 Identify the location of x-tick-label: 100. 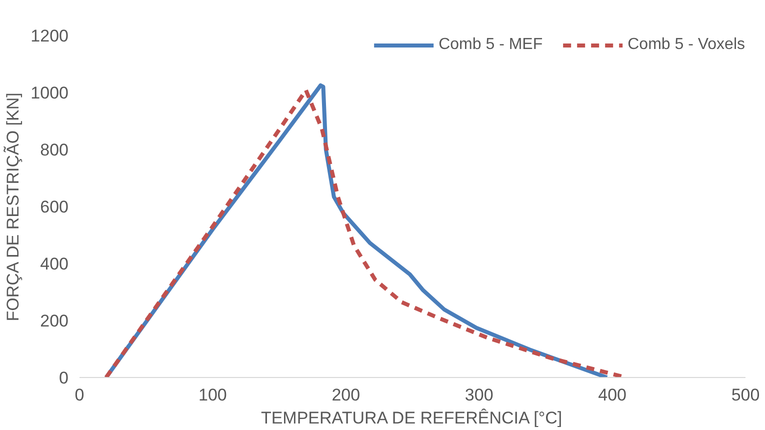
(212, 395).